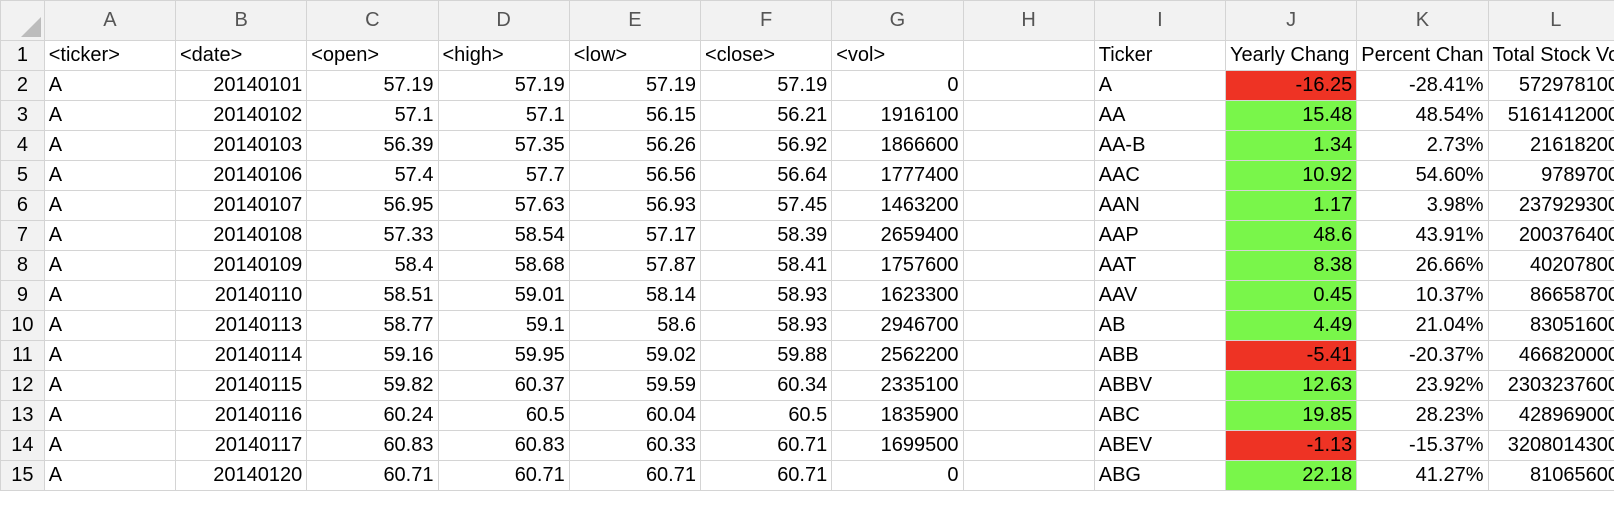 This screenshot has width=1614, height=525. Describe the element at coordinates (241, 445) in the screenshot. I see `cell-b: 20140117` at that location.